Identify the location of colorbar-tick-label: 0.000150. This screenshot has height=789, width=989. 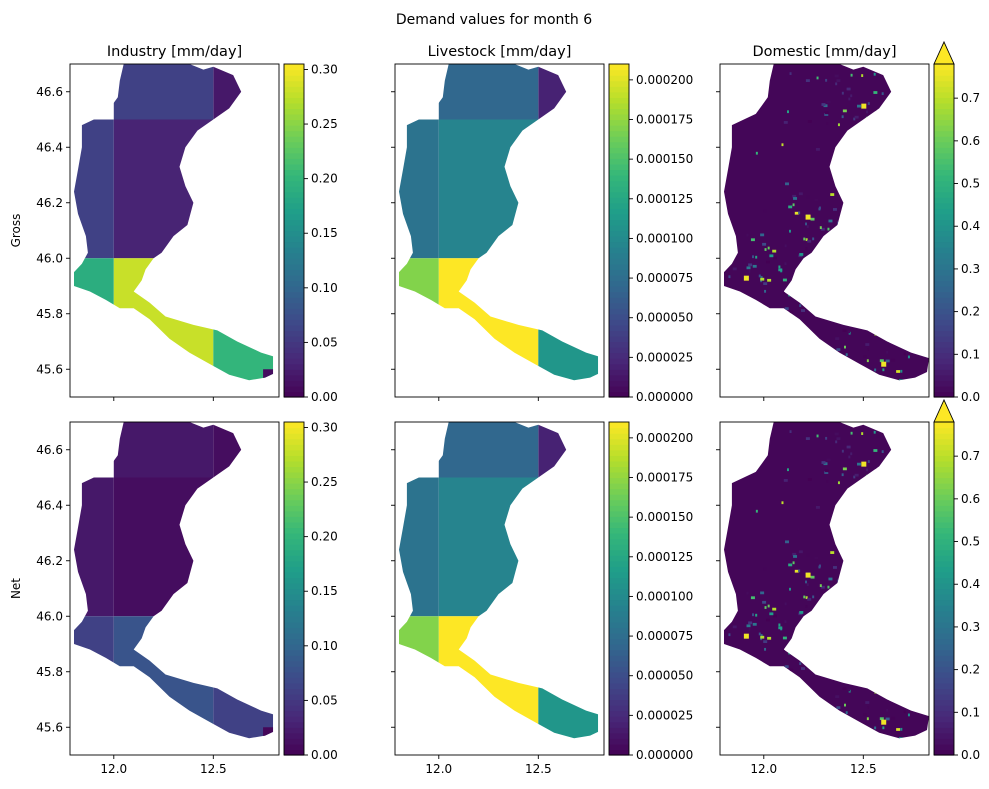
(664, 517).